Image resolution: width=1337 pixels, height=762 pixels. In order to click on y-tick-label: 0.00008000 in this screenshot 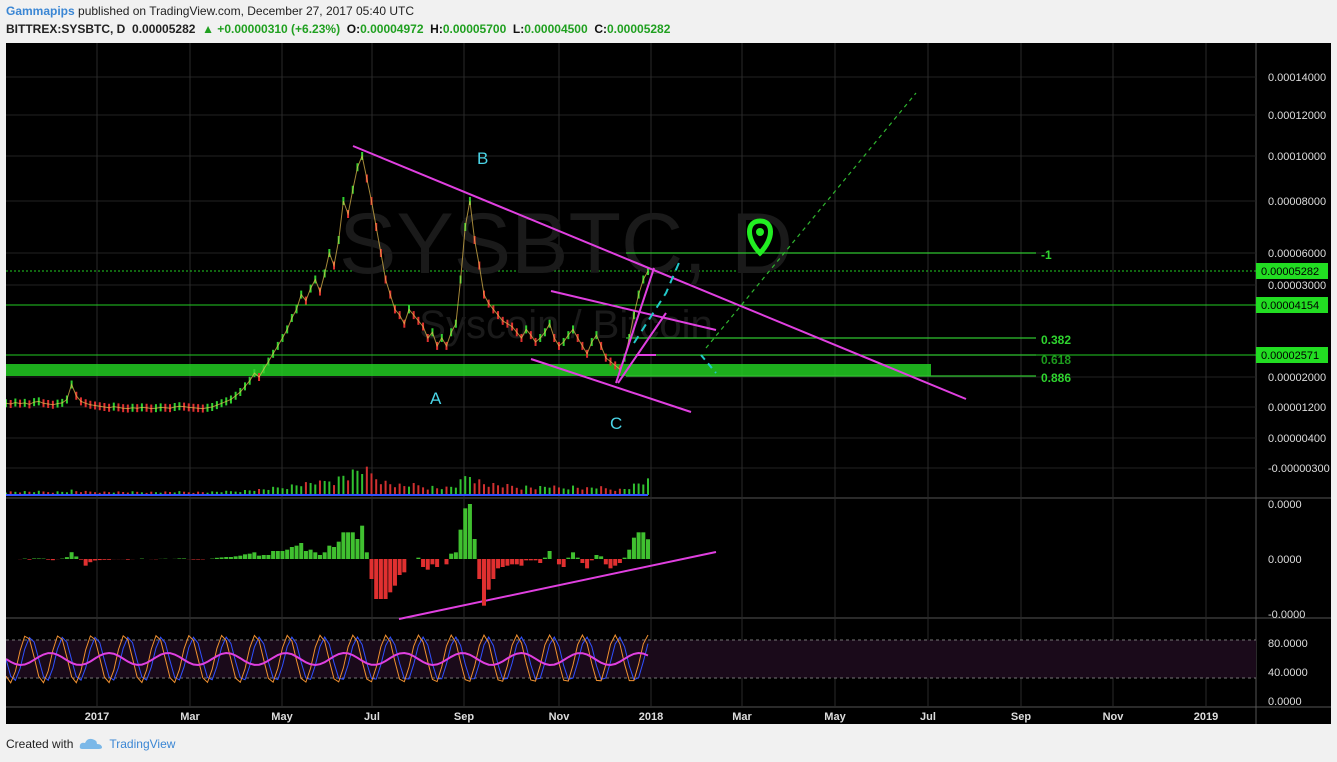, I will do `click(1297, 202)`.